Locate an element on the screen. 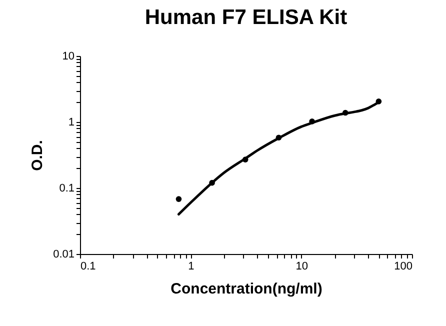  y-tick-label: 0.01 is located at coordinates (63, 254).